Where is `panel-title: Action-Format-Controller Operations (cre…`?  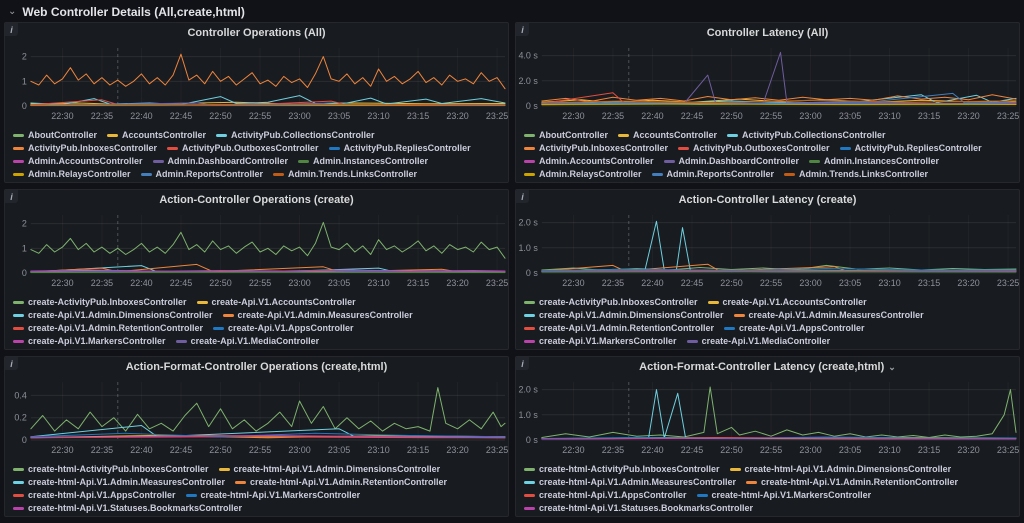
panel-title: Action-Format-Controller Operations (cre… is located at coordinates (256, 367).